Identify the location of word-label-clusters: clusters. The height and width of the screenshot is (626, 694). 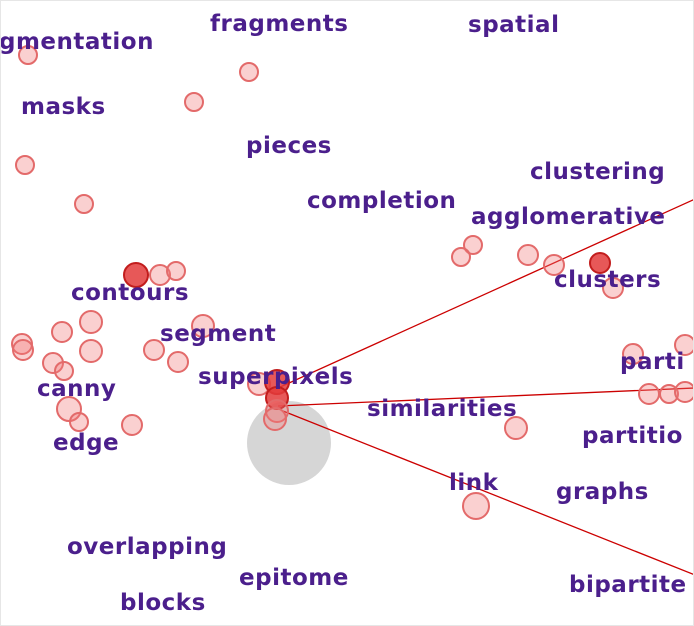
(608, 280).